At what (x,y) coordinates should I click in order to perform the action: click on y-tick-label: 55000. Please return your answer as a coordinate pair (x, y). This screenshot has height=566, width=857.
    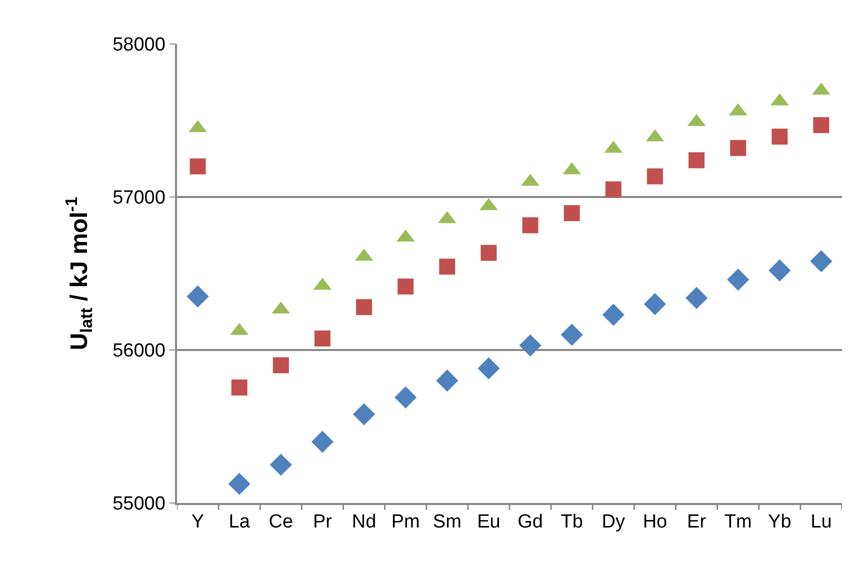
    Looking at the image, I should click on (139, 504).